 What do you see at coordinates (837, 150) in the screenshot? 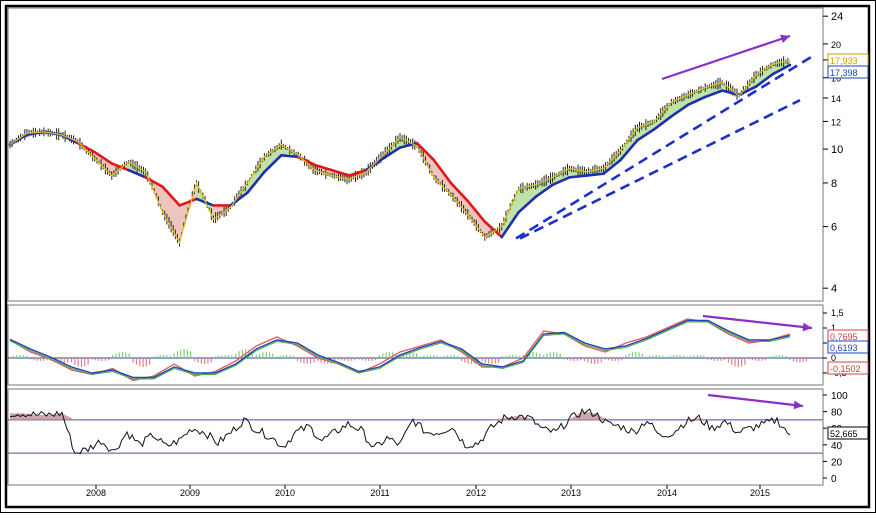
I see `price-y-tick-label: 10` at bounding box center [837, 150].